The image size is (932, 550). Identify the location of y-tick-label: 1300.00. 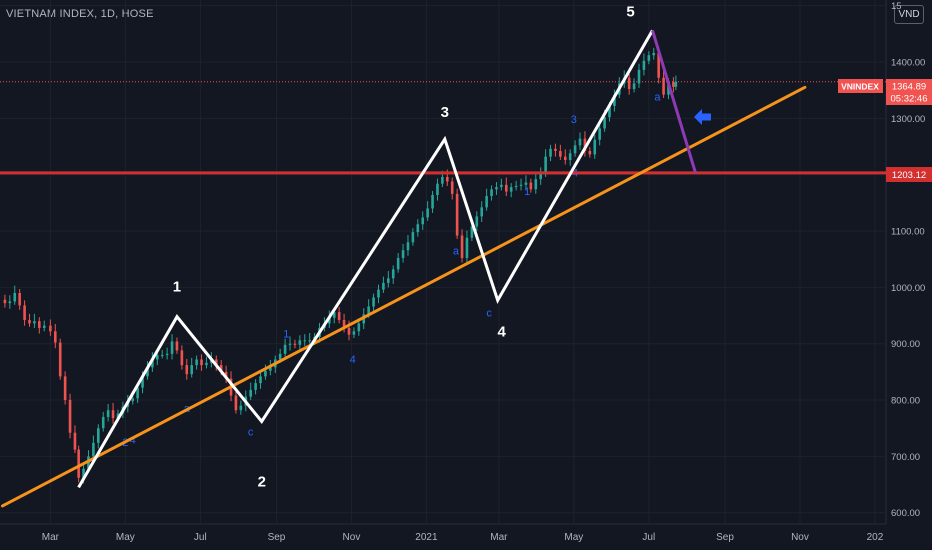
(908, 119).